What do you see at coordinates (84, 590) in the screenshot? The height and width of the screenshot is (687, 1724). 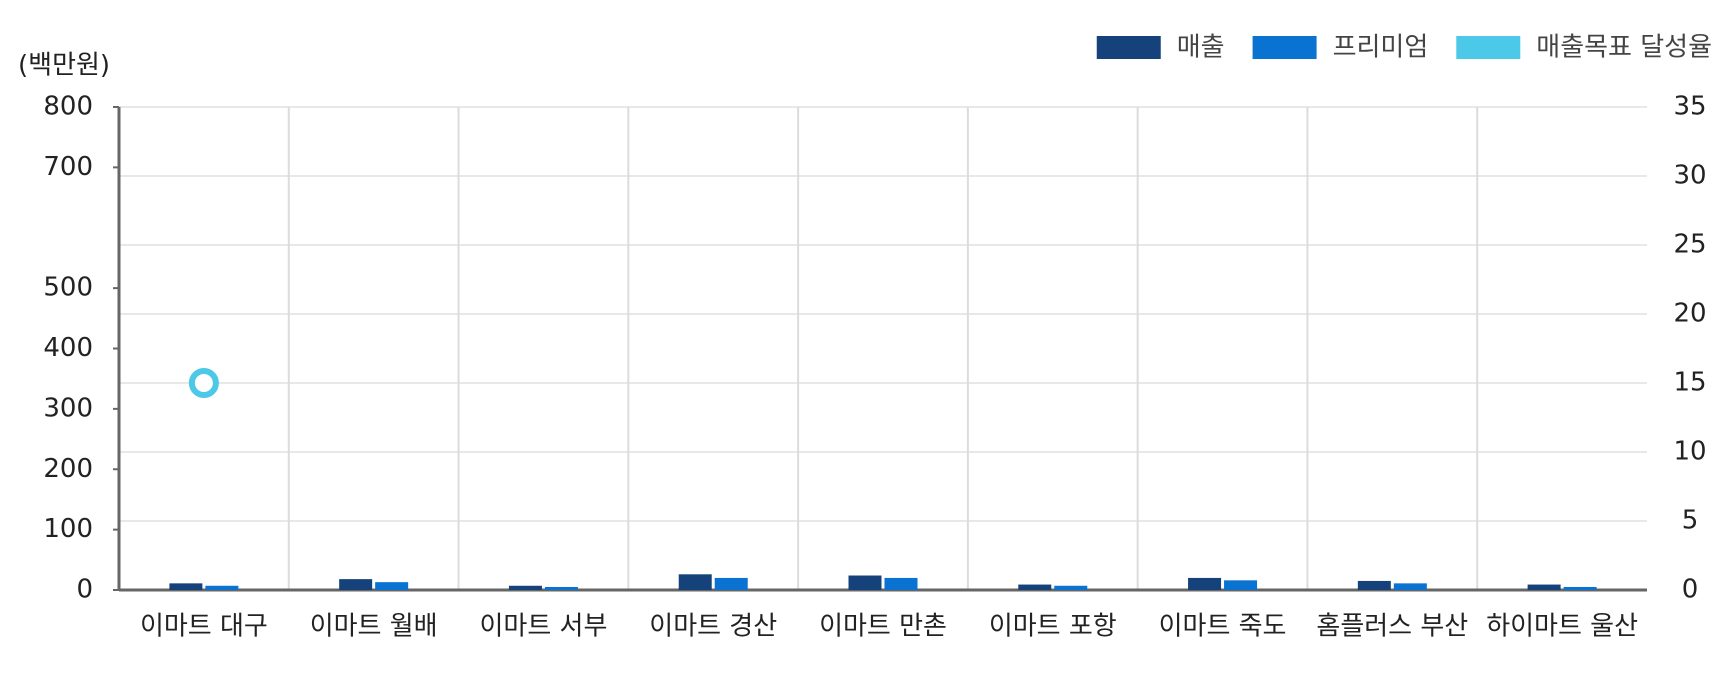 I see `y-tick-label: 0` at bounding box center [84, 590].